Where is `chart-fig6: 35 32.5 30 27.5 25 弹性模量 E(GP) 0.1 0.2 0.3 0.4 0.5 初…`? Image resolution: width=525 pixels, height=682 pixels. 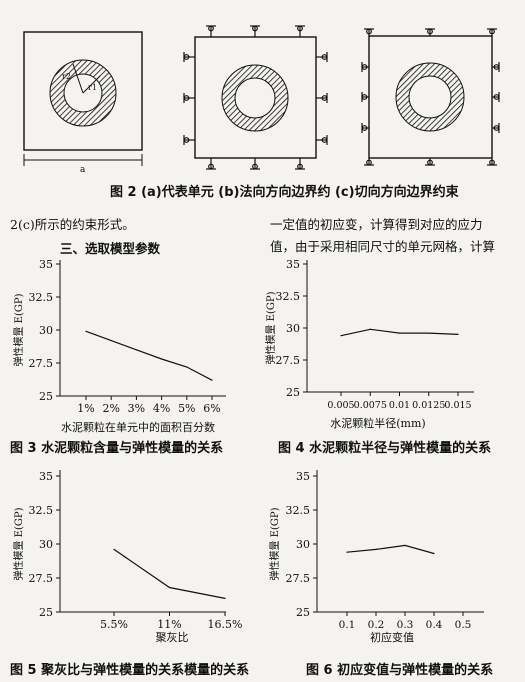 chart-fig6: 35 32.5 30 27.5 25 弹性模量 E(GP) 0.1 0.2 0.3 0.4 0.5 初… is located at coordinates (376, 557).